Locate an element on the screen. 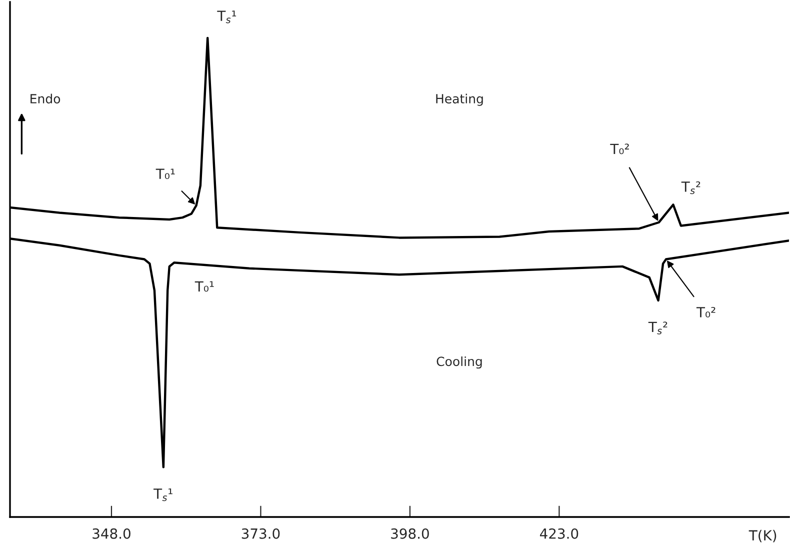 Image resolution: width=790 pixels, height=547 pixels. x-tick-label: 398.0 is located at coordinates (410, 533).